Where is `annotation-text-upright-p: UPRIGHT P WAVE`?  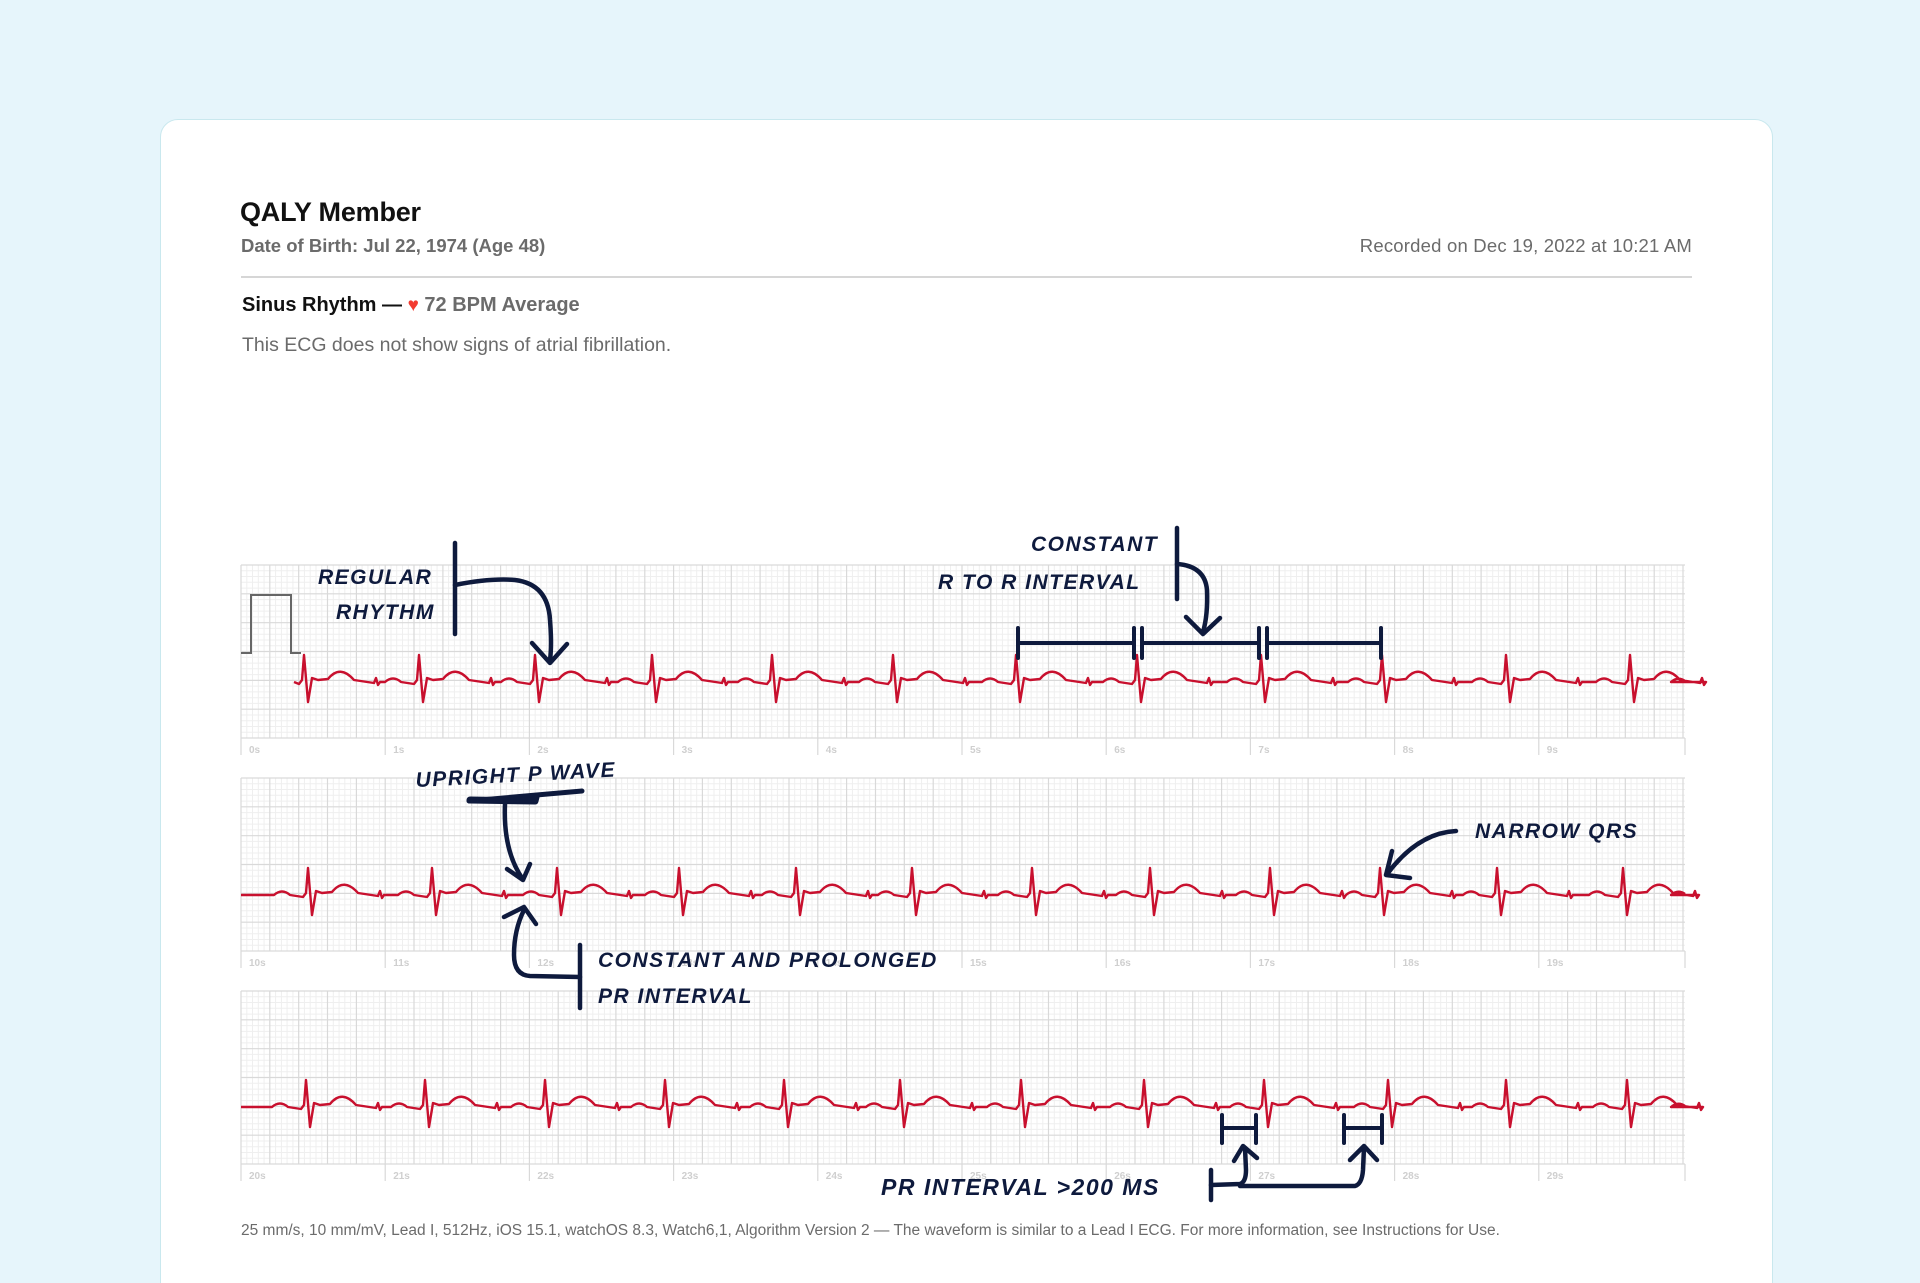
annotation-text-upright-p: UPRIGHT P WAVE is located at coordinates (516, 775).